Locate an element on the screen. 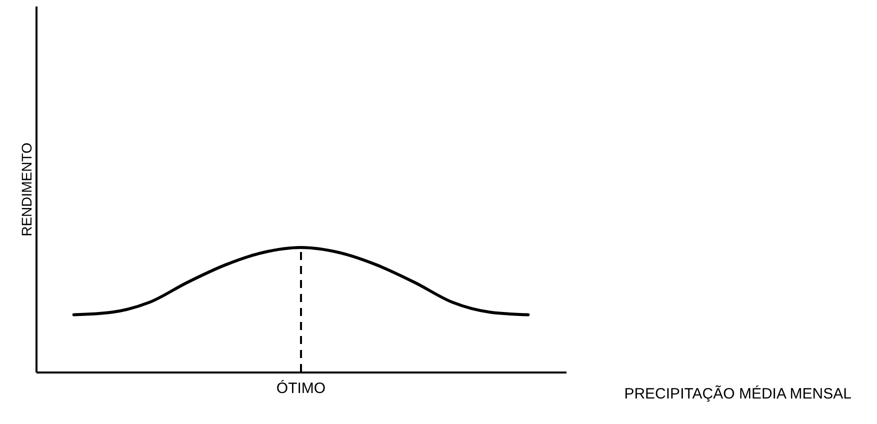 The height and width of the screenshot is (424, 877). y-axis-title: RENDIMENTO is located at coordinates (26, 189).